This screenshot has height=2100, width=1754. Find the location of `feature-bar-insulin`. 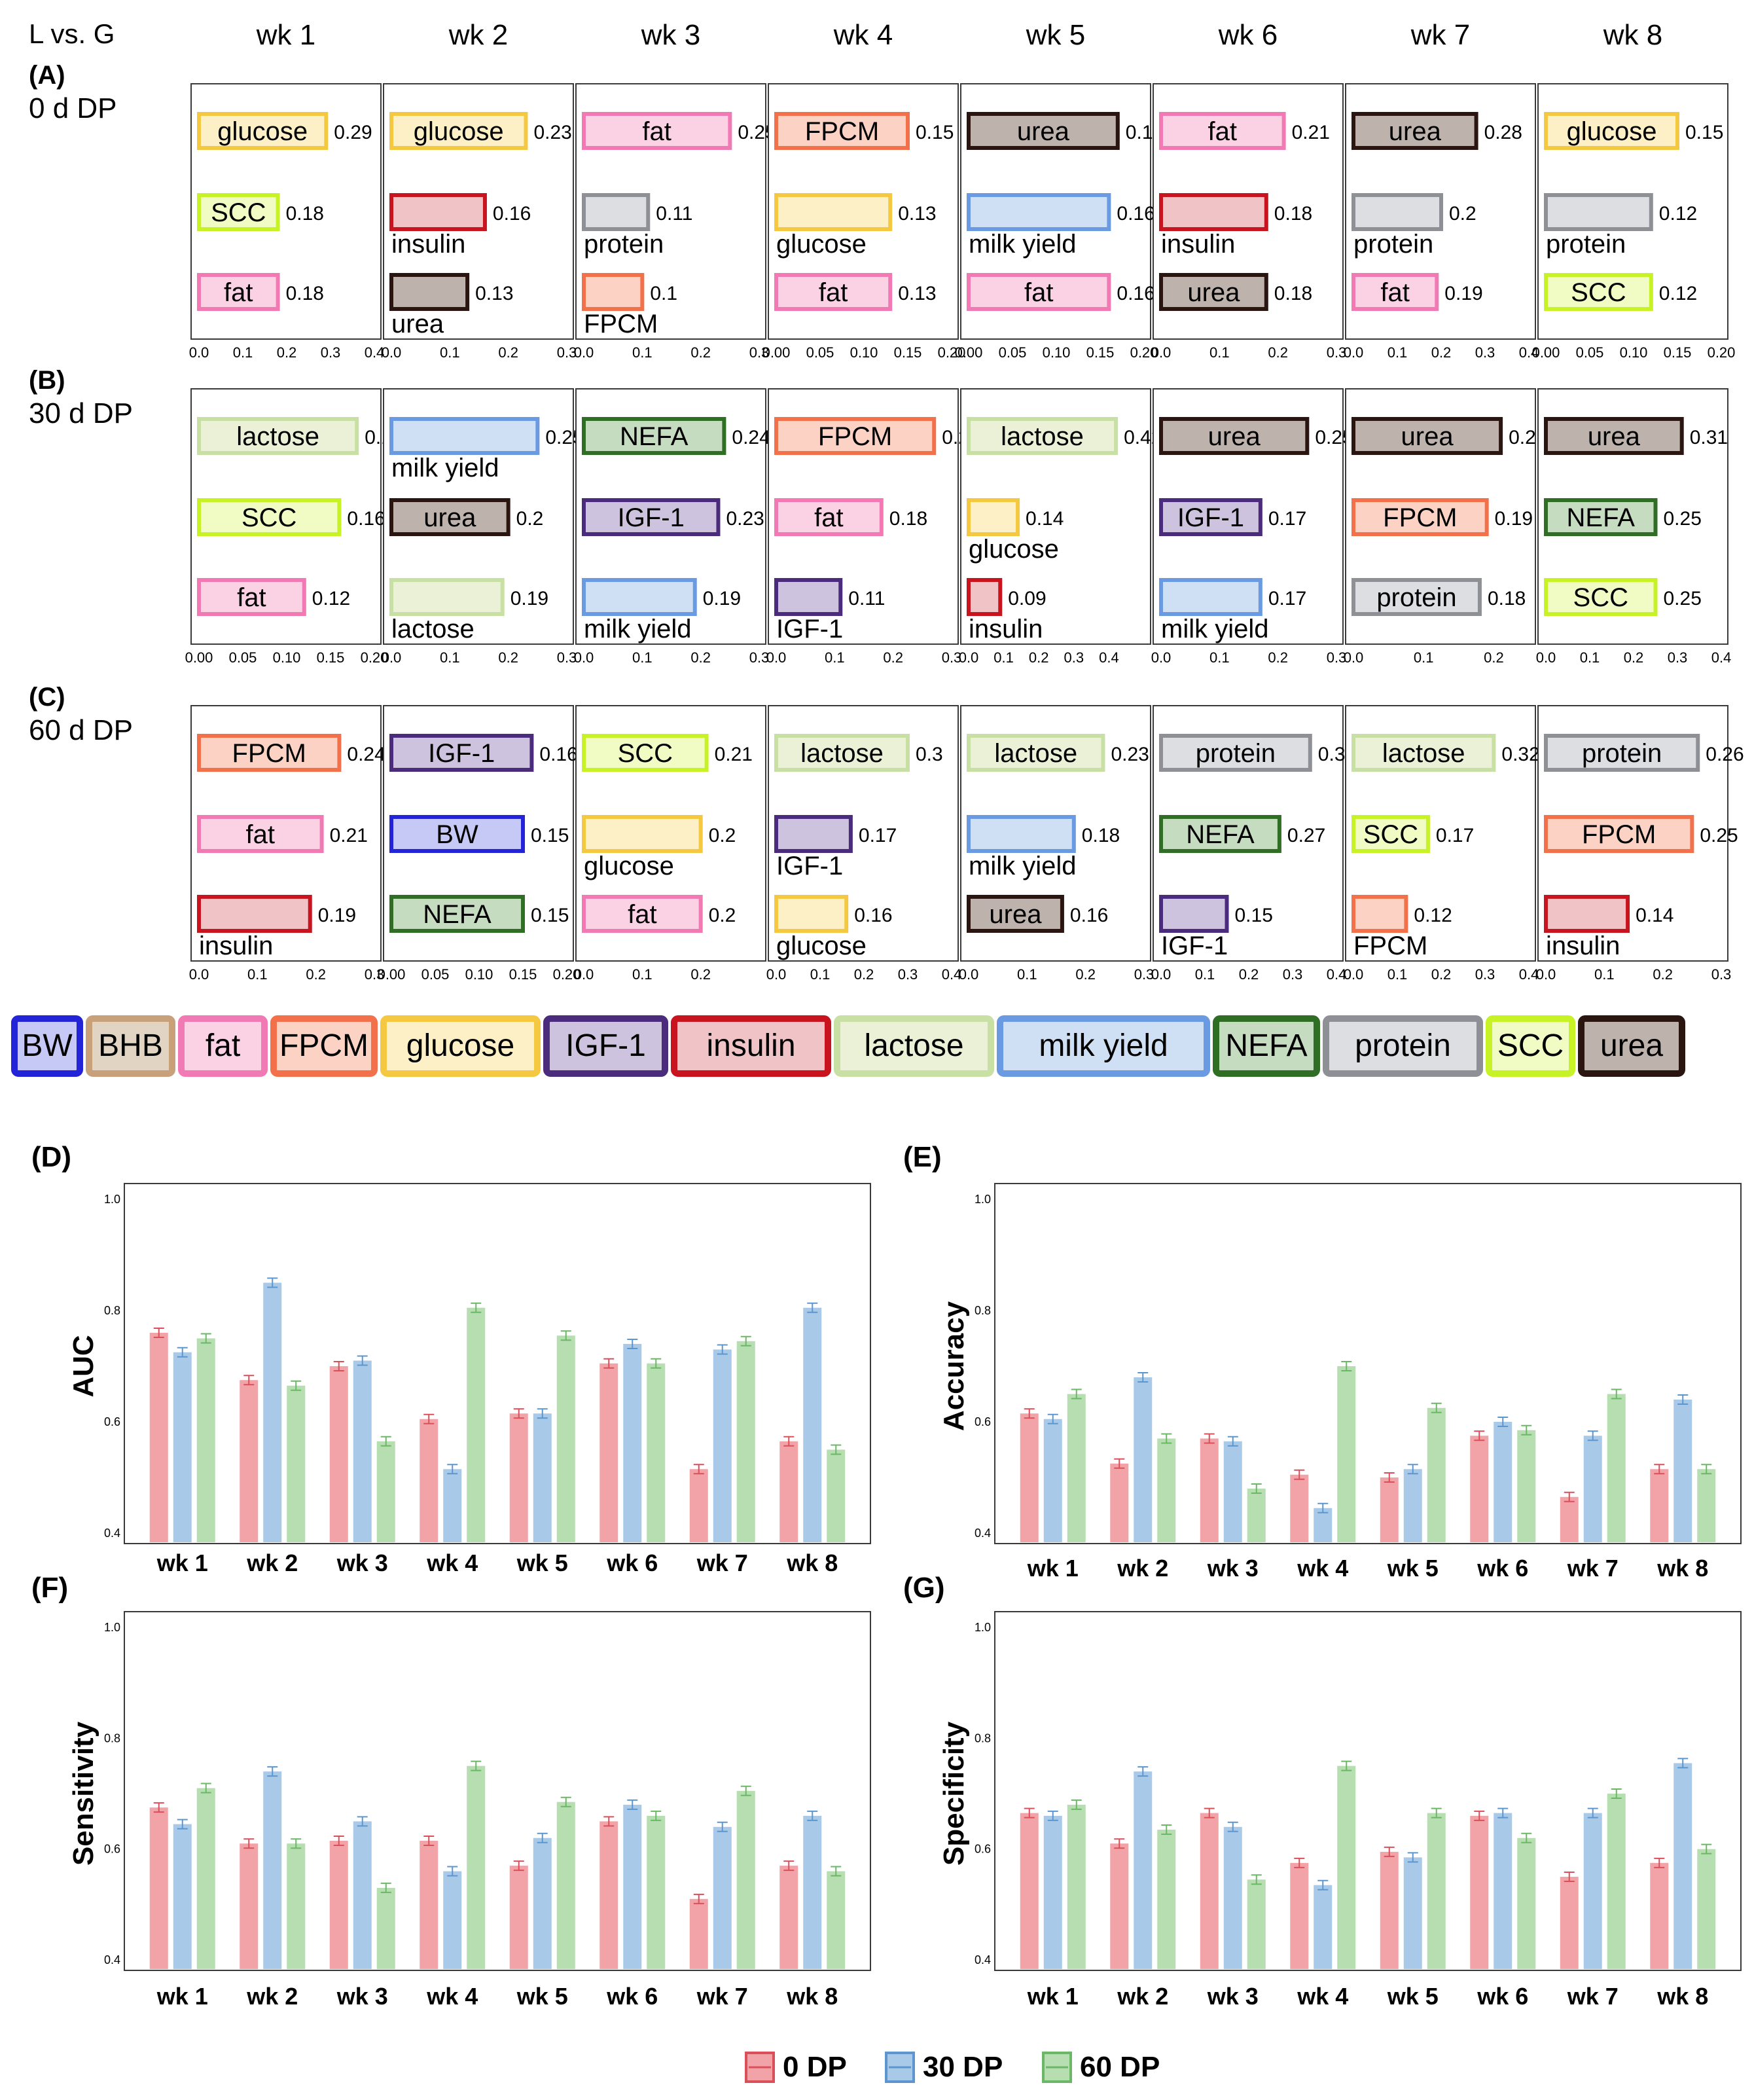

feature-bar-insulin is located at coordinates (1213, 212).